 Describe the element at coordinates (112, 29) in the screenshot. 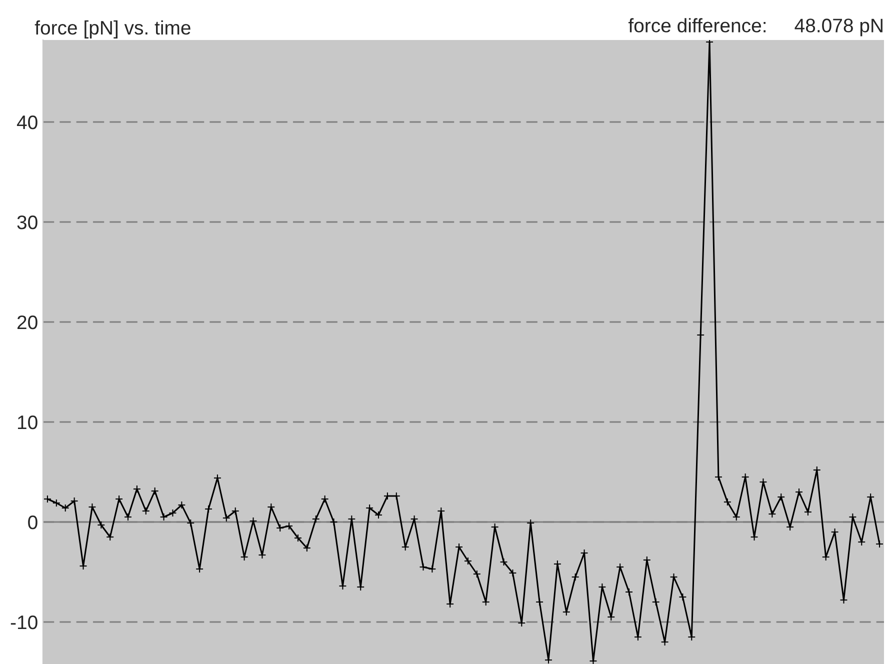

I see `chart-title: force [pN] vs. time` at that location.